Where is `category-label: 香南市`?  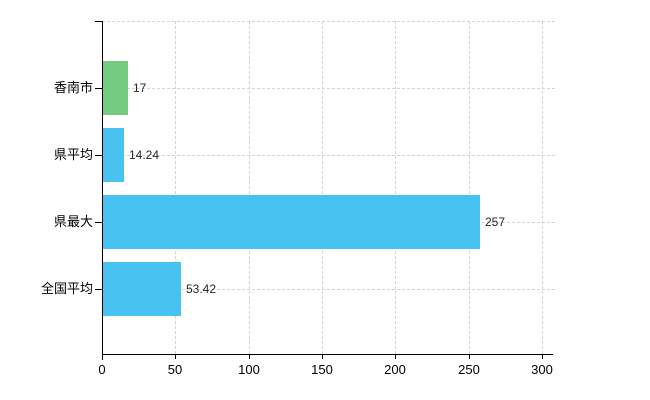 category-label: 香南市 is located at coordinates (73, 87).